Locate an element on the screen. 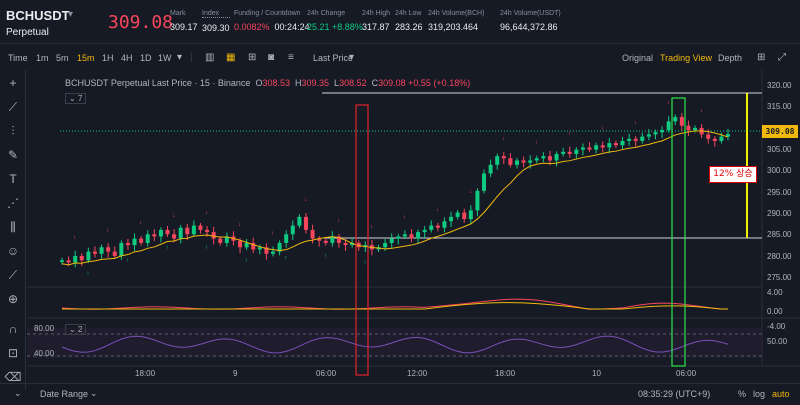 The width and height of the screenshot is (800, 405). price-axis-label: 280.00 is located at coordinates (779, 256).